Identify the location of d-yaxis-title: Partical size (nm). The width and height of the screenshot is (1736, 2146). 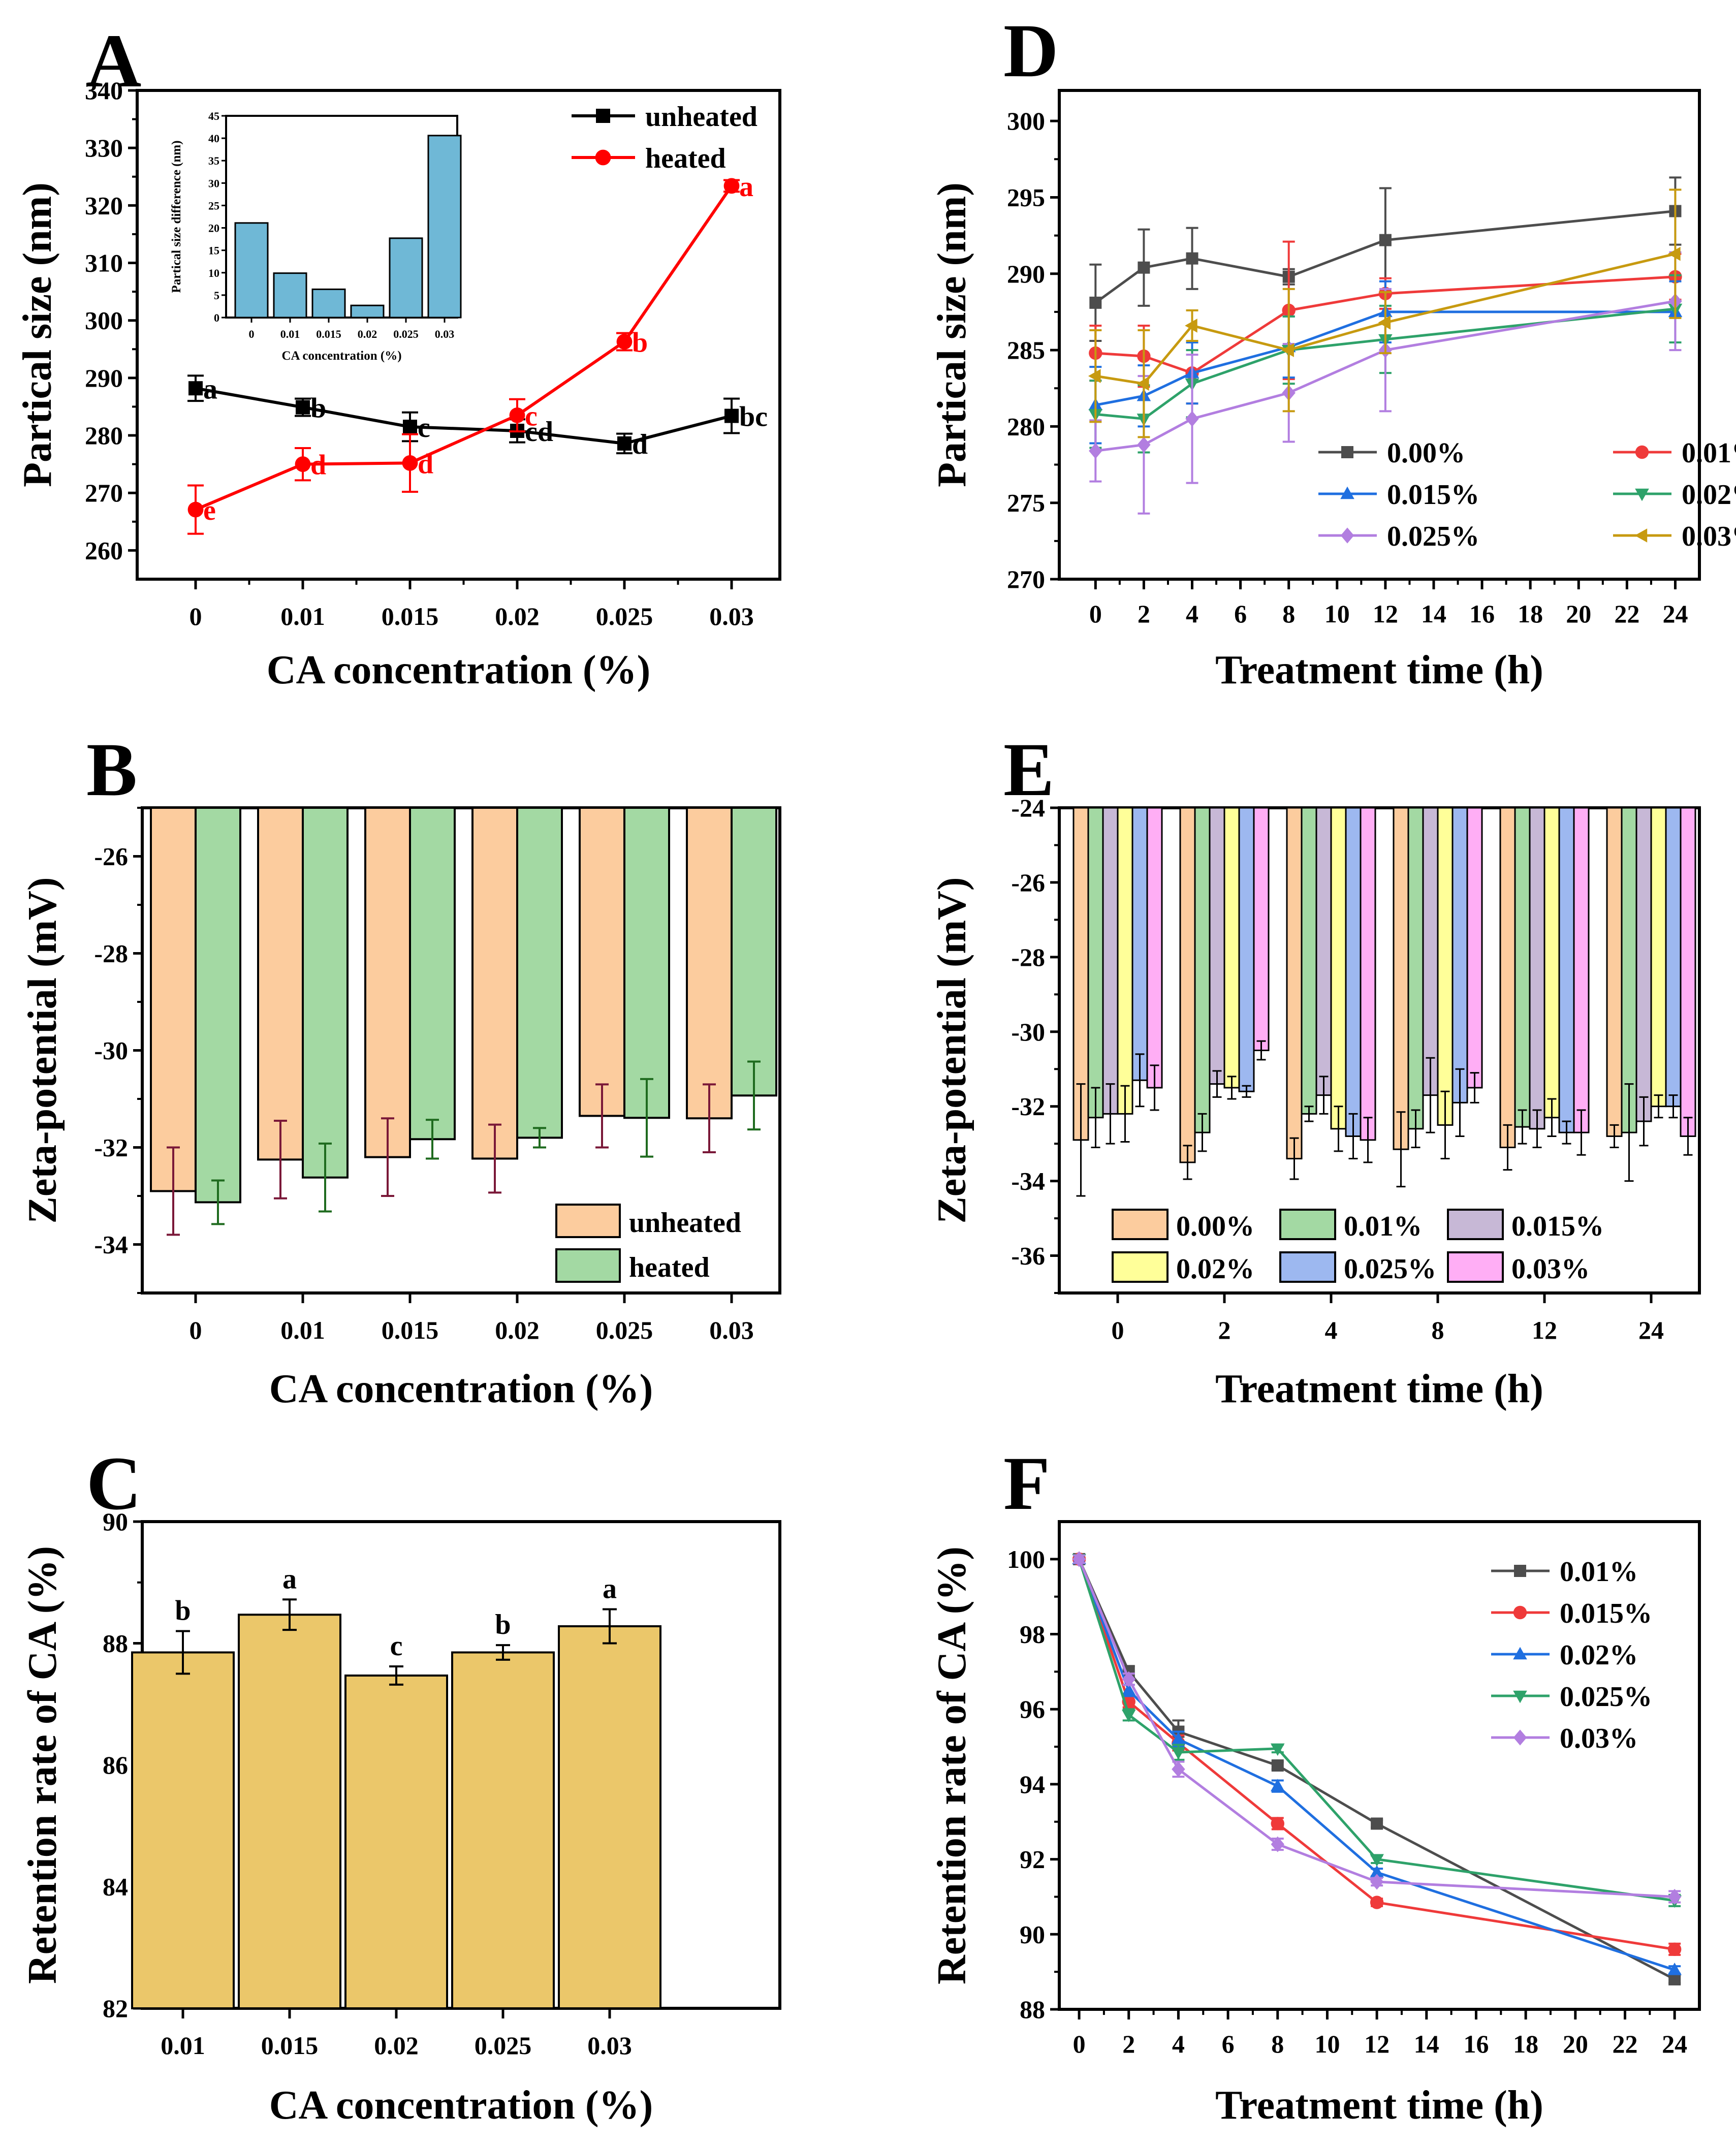
(952, 334).